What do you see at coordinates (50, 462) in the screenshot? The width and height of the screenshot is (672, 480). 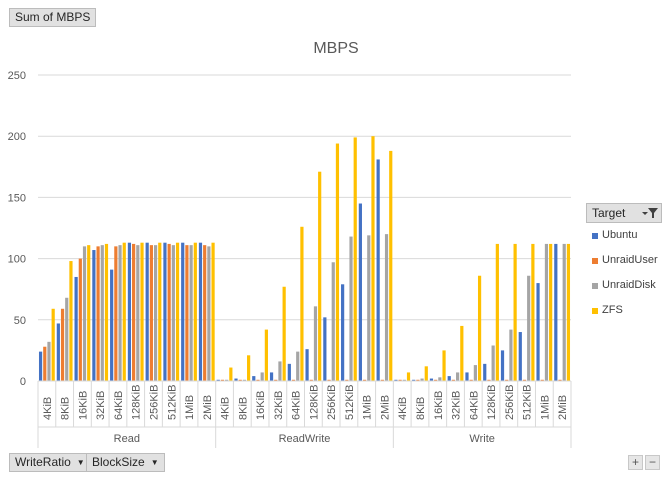 I see `writeratio-field-button: WriteRatio ▼` at bounding box center [50, 462].